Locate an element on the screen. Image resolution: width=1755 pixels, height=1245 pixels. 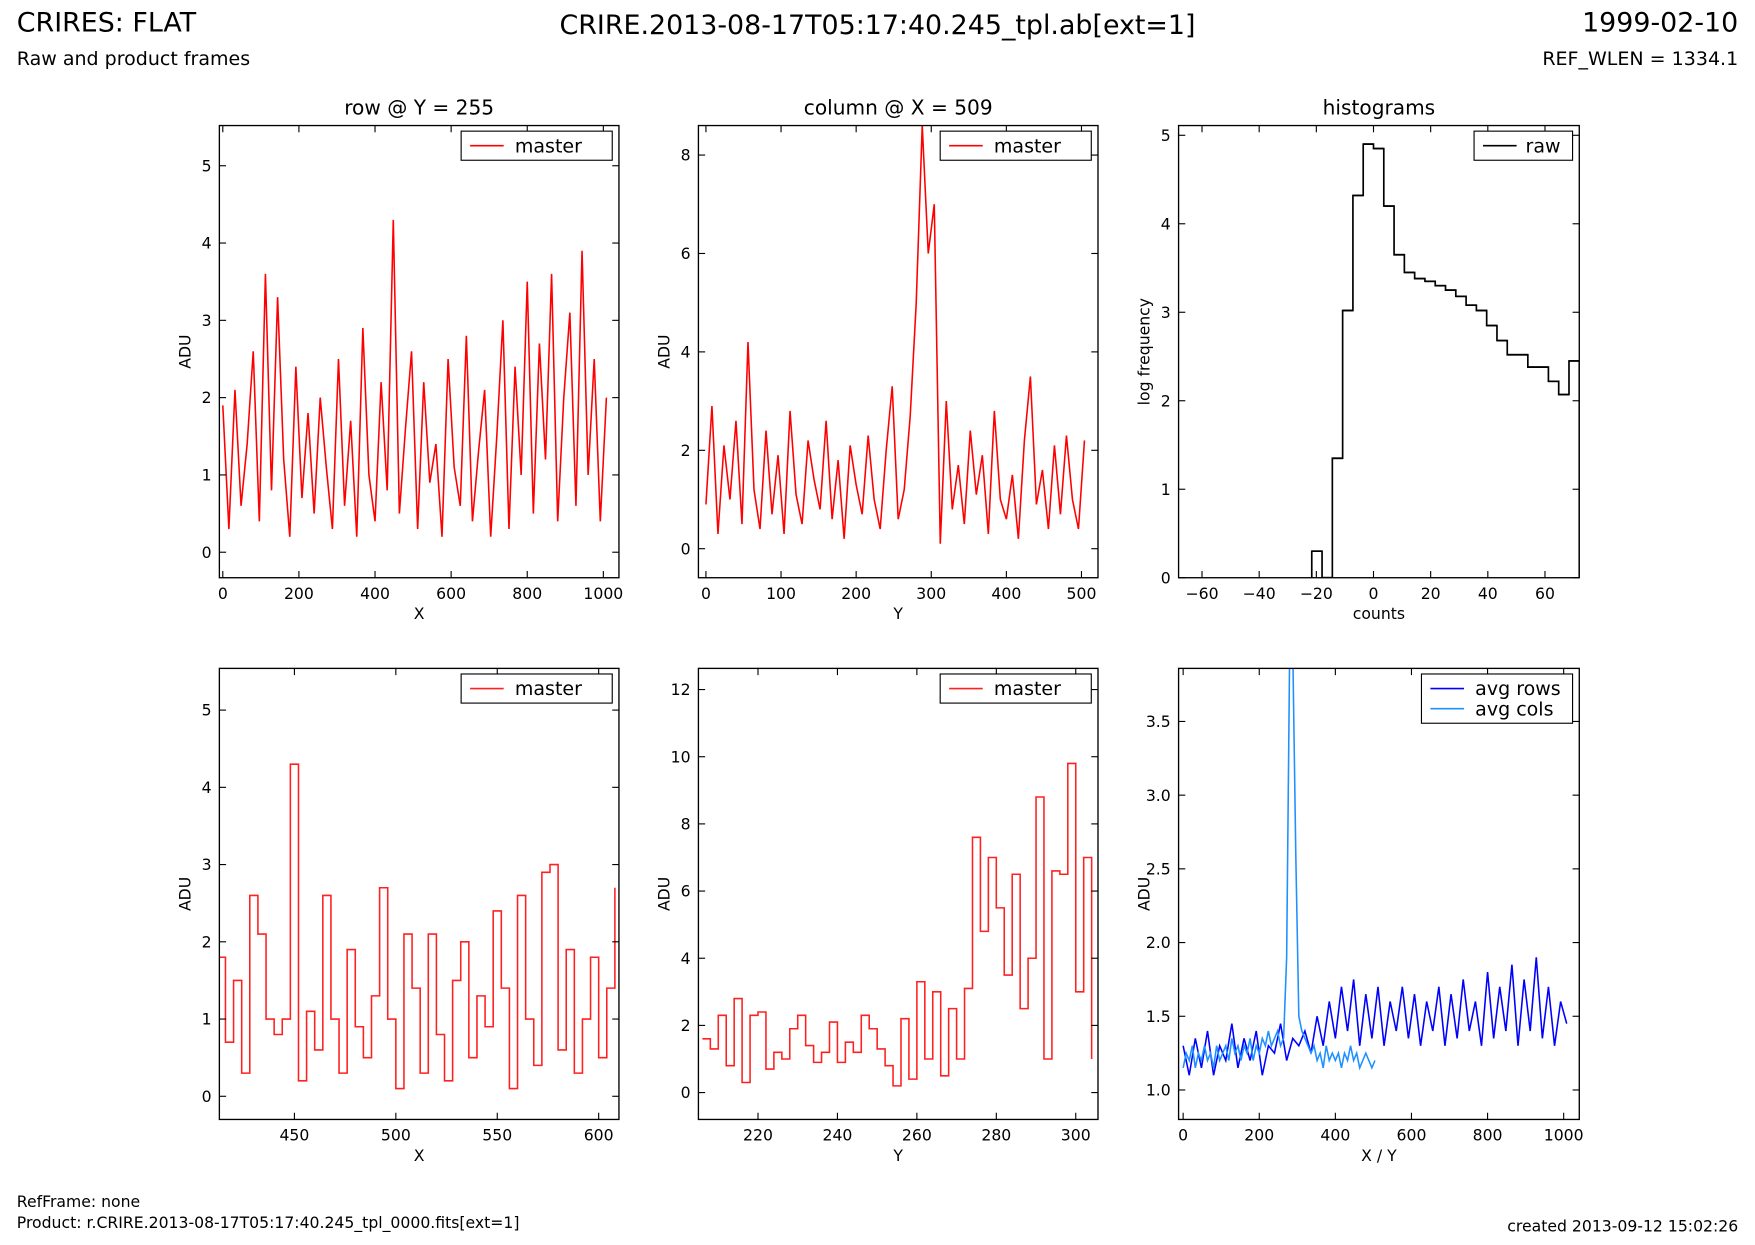
x-tick-label: 40 is located at coordinates (1488, 593).